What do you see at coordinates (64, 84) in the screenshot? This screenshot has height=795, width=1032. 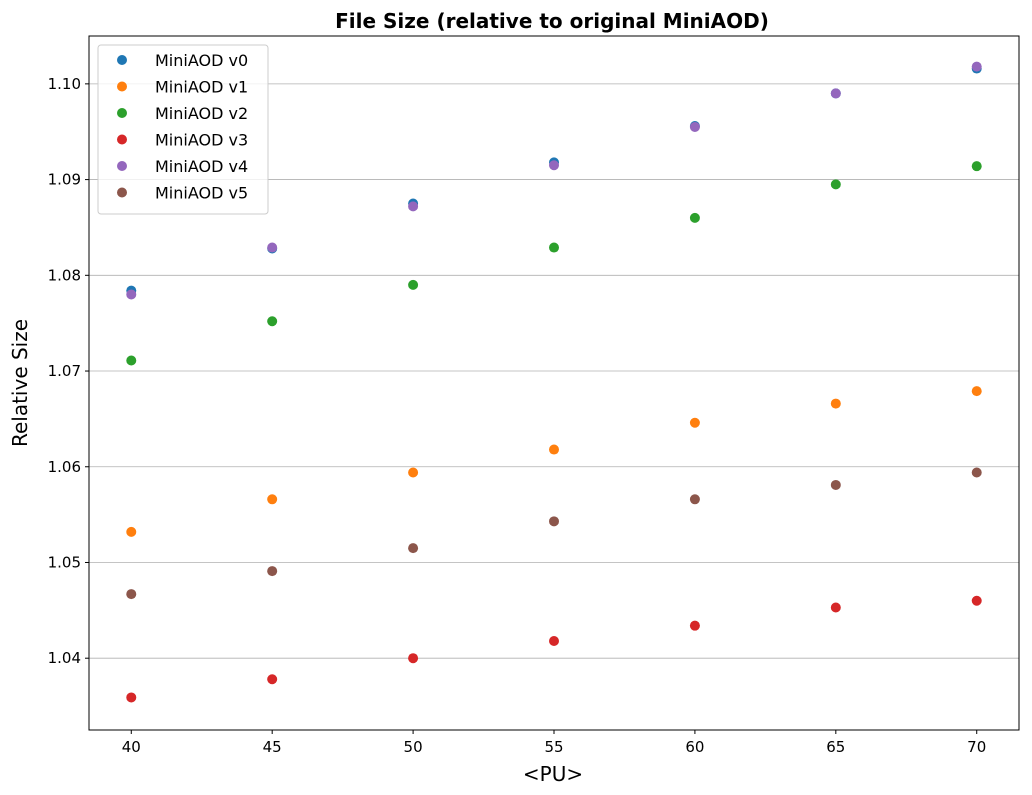 I see `y-tick-label: 1.10` at bounding box center [64, 84].